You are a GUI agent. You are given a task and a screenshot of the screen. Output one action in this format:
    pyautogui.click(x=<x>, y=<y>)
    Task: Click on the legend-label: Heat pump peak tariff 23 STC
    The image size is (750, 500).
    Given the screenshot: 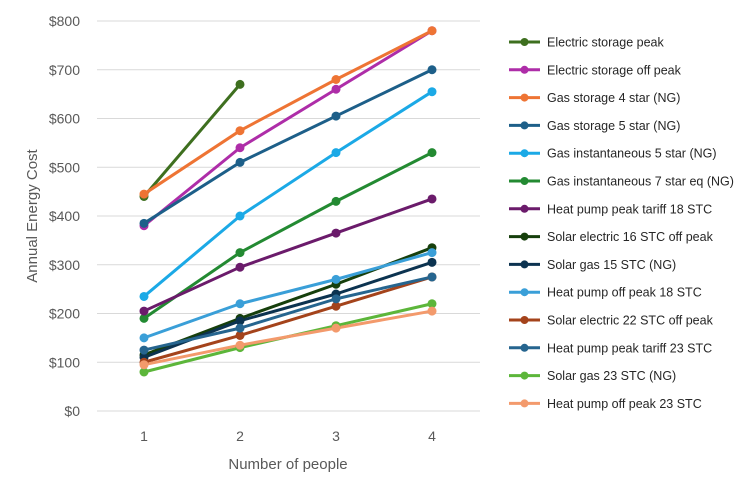 What is the action you would take?
    pyautogui.click(x=629, y=348)
    